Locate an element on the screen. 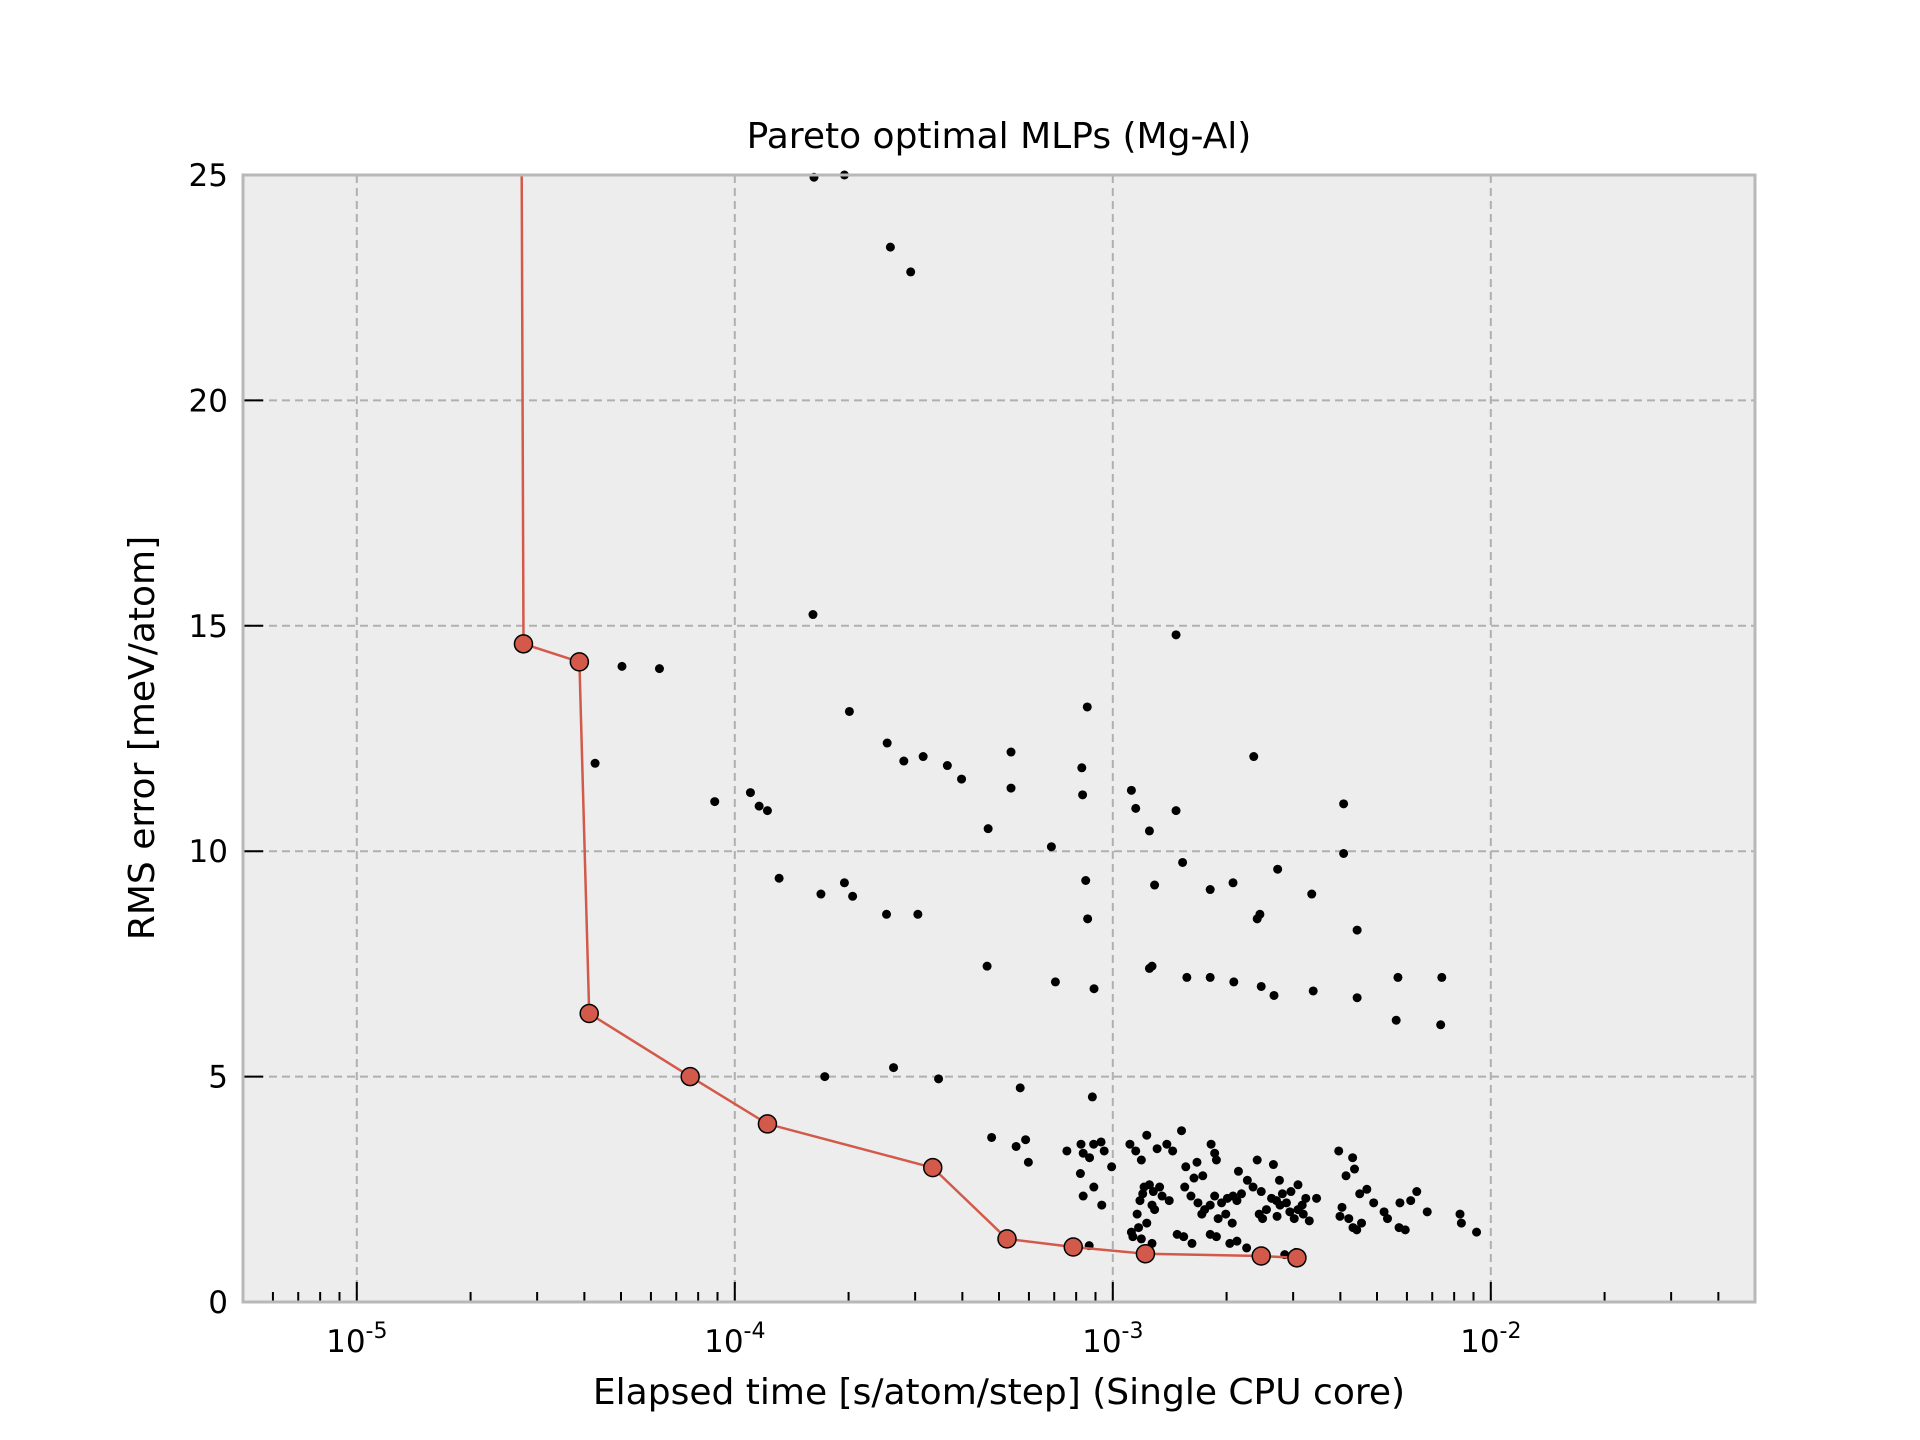  y-tick-label: 15 is located at coordinates (208, 627).